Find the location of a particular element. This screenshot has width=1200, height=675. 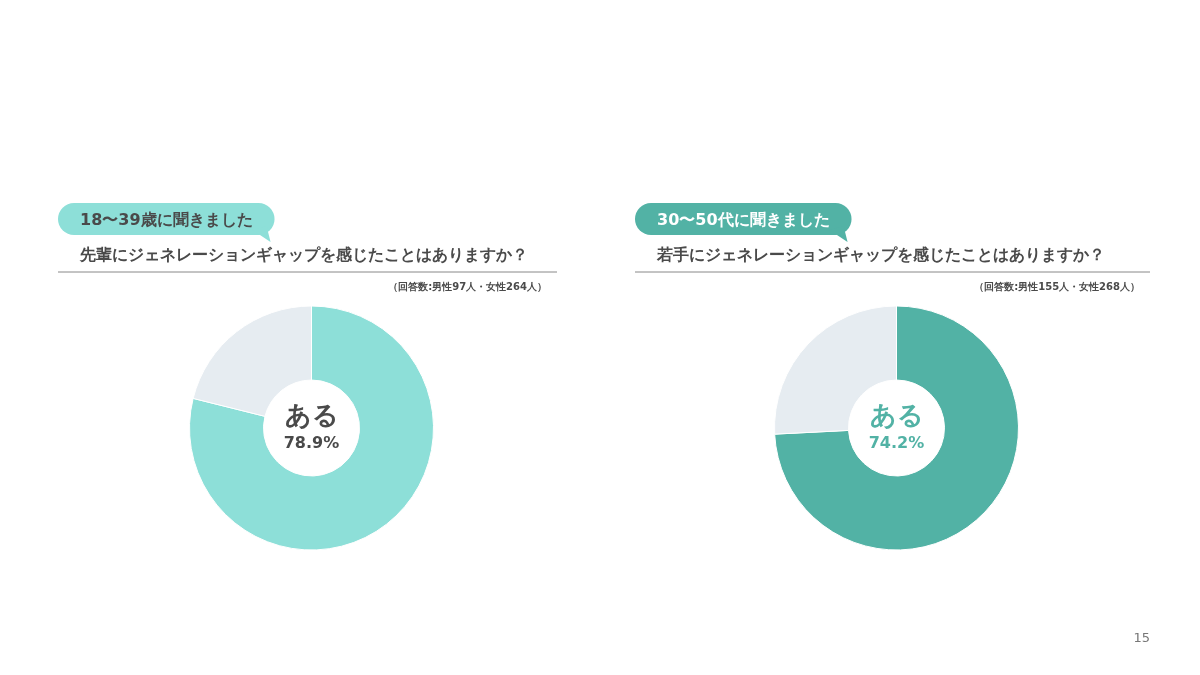

chart-subtitle: 先輩にジェネレーションギャップを感じたことはありますか？ is located at coordinates (303, 254).